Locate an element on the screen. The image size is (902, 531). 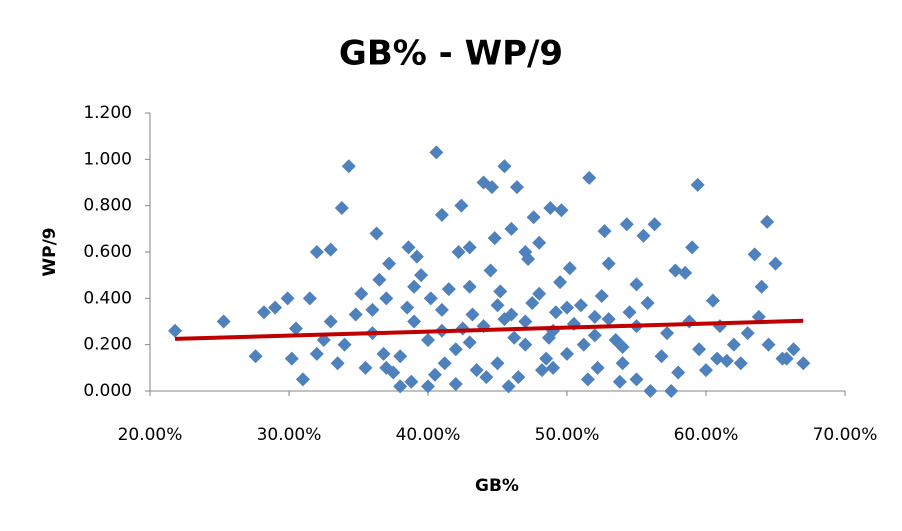
x-tick-label: 30.00% is located at coordinates (289, 435).